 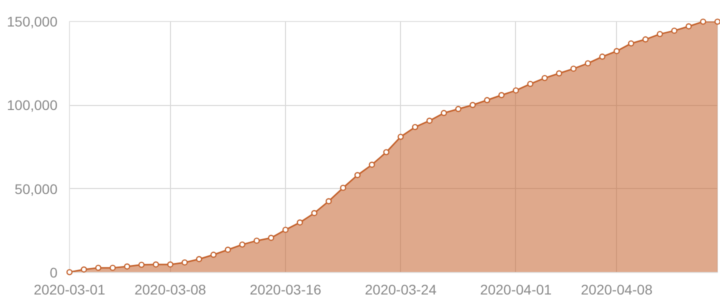 What do you see at coordinates (54, 272) in the screenshot?
I see `y-tick-label: 0` at bounding box center [54, 272].